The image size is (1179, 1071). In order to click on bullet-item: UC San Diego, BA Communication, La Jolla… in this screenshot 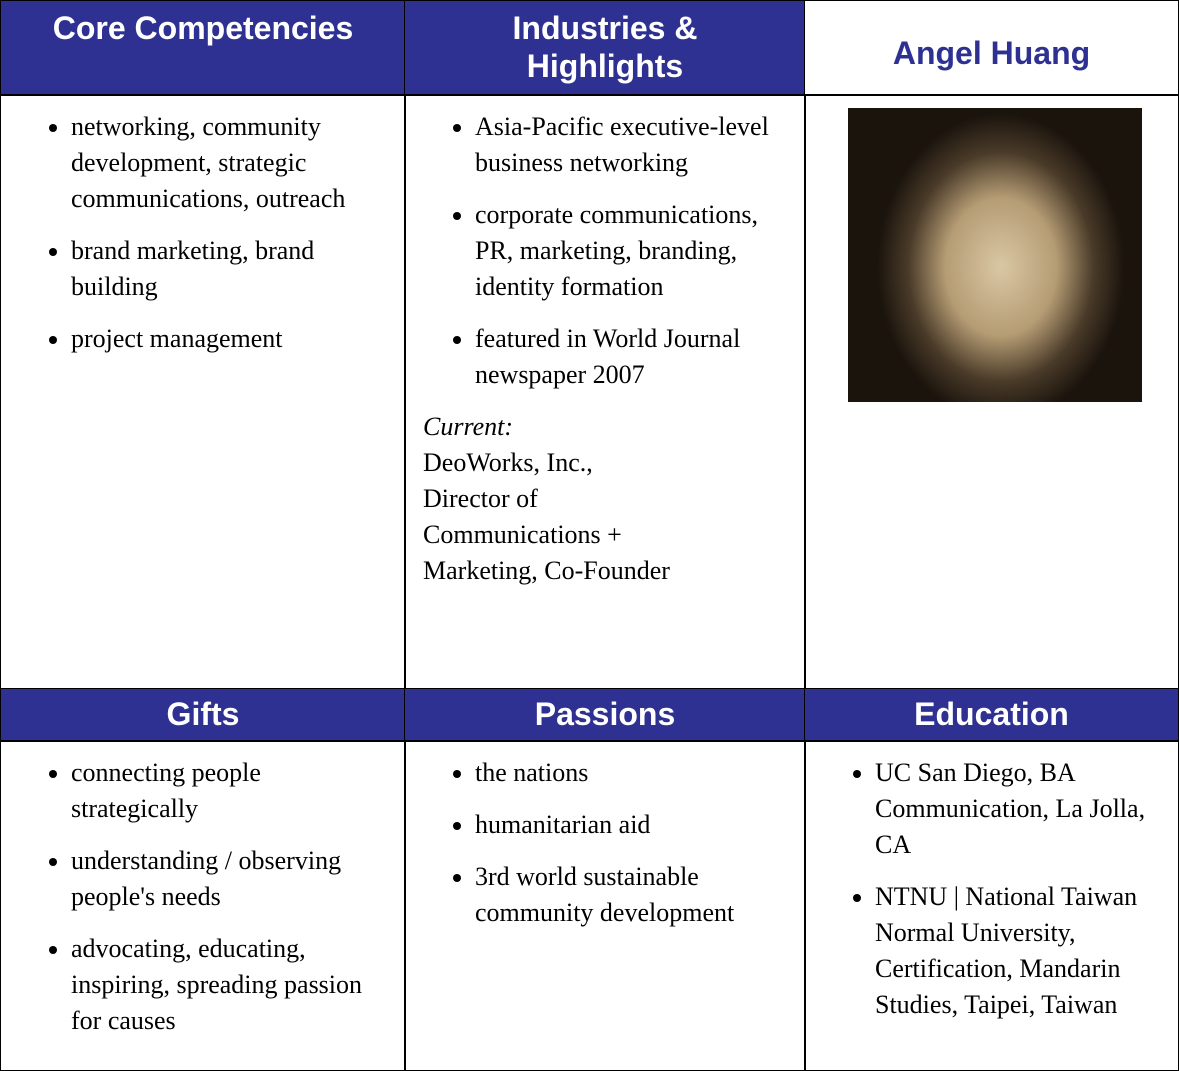, I will do `click(1017, 809)`.